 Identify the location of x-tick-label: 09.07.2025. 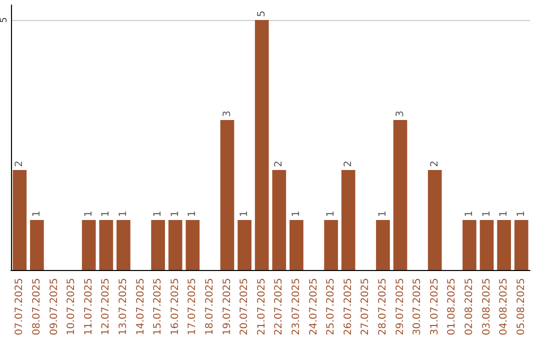
(54, 307).